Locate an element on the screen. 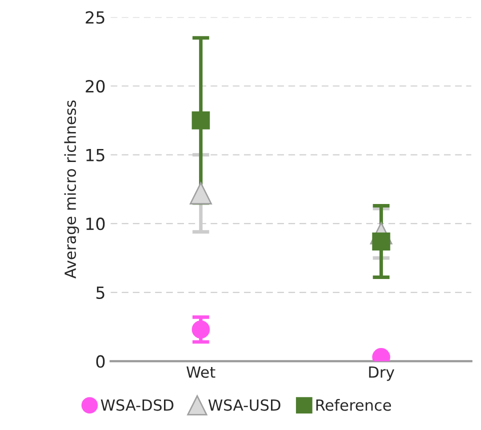 The height and width of the screenshot is (430, 481). y-tick-label: 15 is located at coordinates (95, 155).